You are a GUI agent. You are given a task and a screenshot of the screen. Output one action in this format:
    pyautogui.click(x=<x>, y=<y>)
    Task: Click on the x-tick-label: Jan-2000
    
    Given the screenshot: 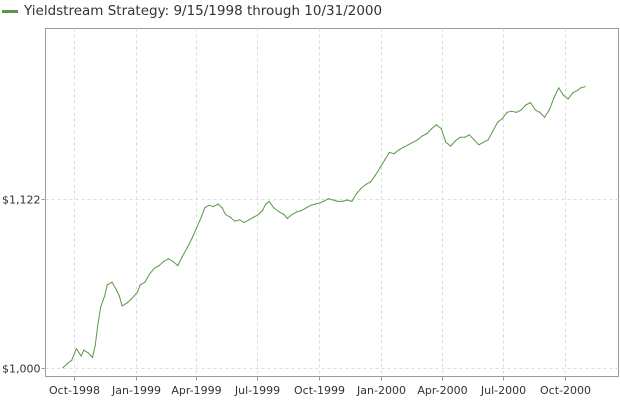 What is the action you would take?
    pyautogui.click(x=381, y=390)
    